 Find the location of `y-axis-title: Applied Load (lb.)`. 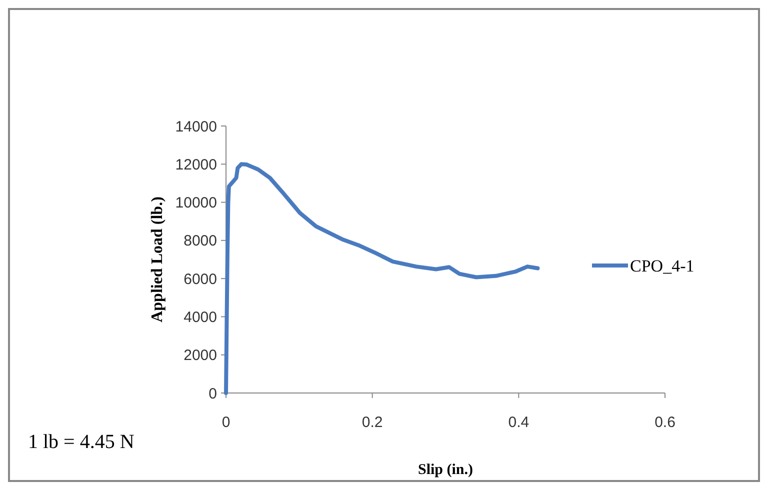

y-axis-title: Applied Load (lb.) is located at coordinates (157, 259).